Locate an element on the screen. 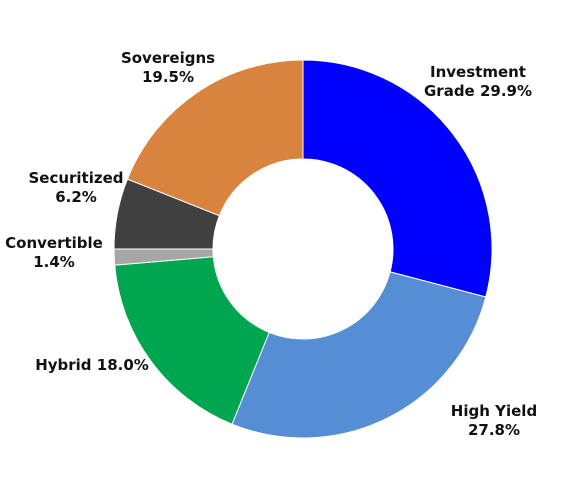 Image resolution: width=585 pixels, height=479 pixels. label-line: 19.5% is located at coordinates (168, 77).